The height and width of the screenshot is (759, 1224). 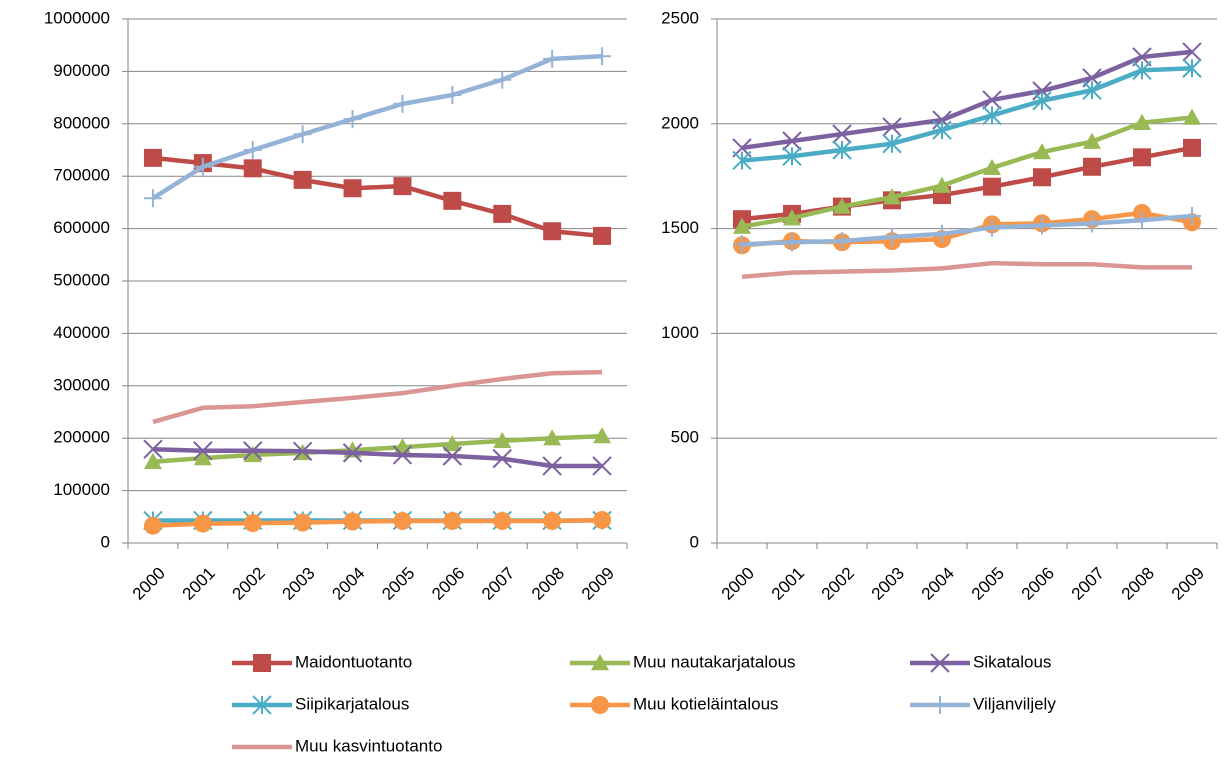 I want to click on y-tick-label: 1000, so click(x=680, y=332).